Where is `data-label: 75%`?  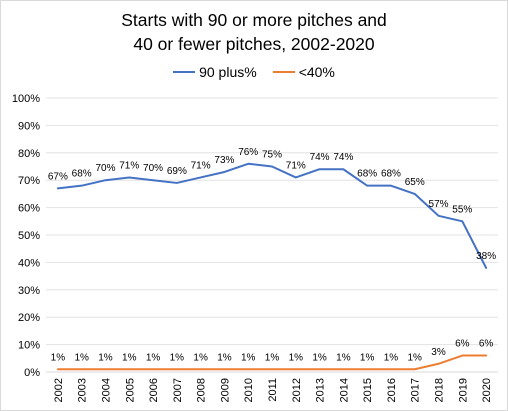
data-label: 75% is located at coordinates (272, 155).